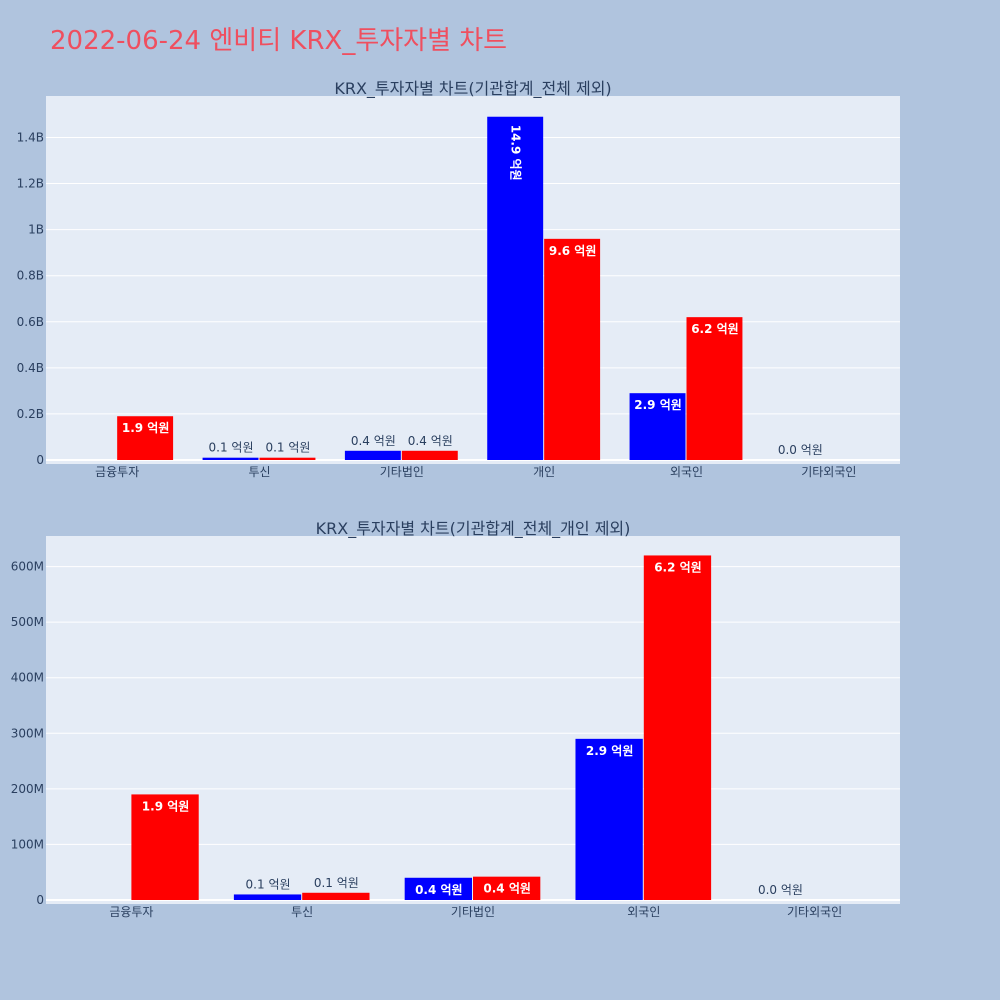 This screenshot has width=1000, height=1000. I want to click on chart-title: KRX_투자자별 차트(기관합계_전체 제외), so click(472, 89).